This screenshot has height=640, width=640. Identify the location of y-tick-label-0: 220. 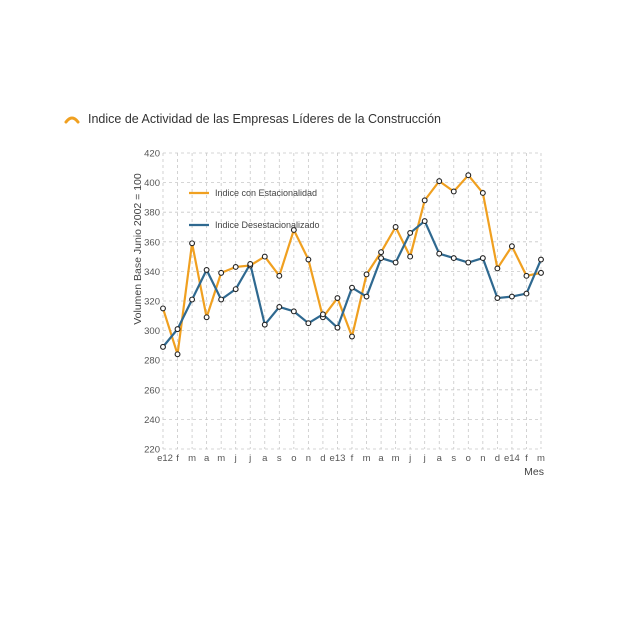
(152, 450).